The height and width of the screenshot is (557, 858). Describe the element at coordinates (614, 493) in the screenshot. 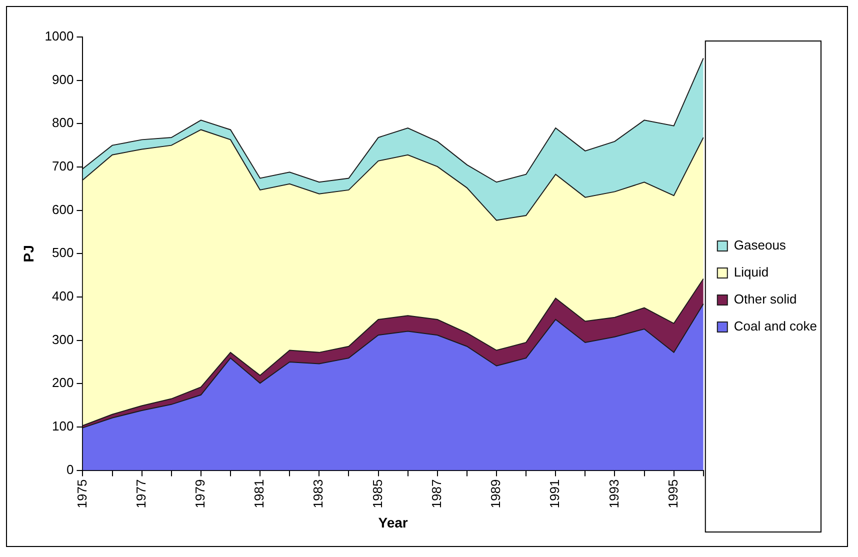

I see `x-tick-label: 1993` at that location.